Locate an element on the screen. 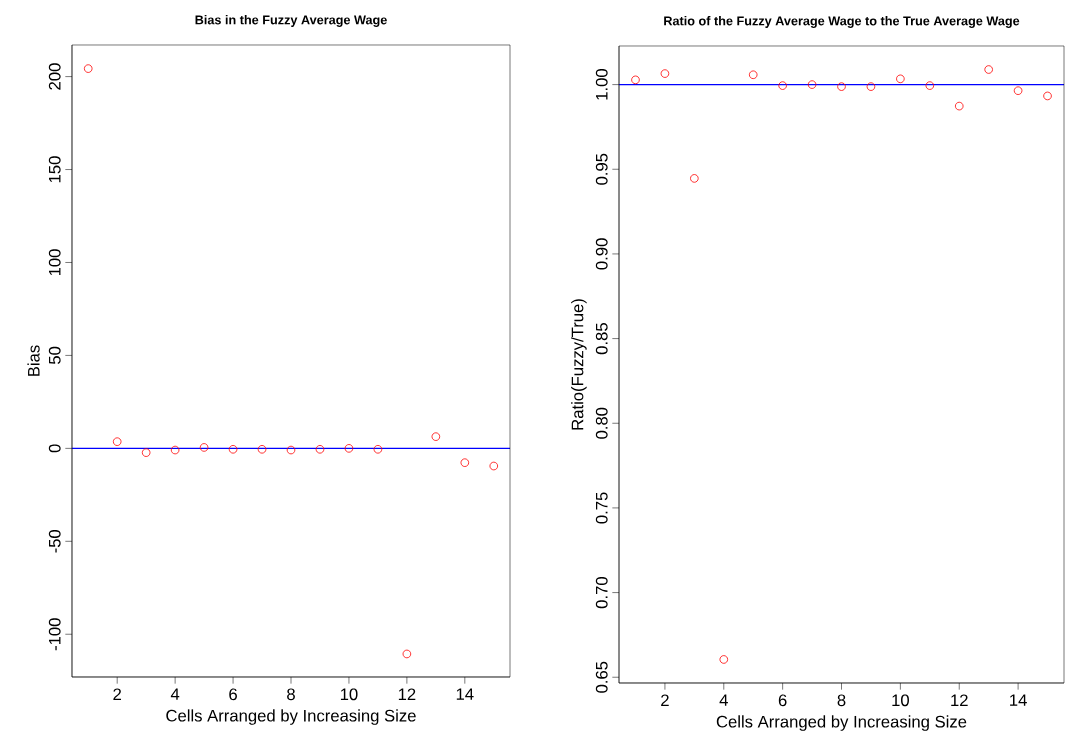 The width and height of the screenshot is (1074, 753). chart-title: Ratio of the Fuzzy Average Wage to the True Average Wage is located at coordinates (842, 22).